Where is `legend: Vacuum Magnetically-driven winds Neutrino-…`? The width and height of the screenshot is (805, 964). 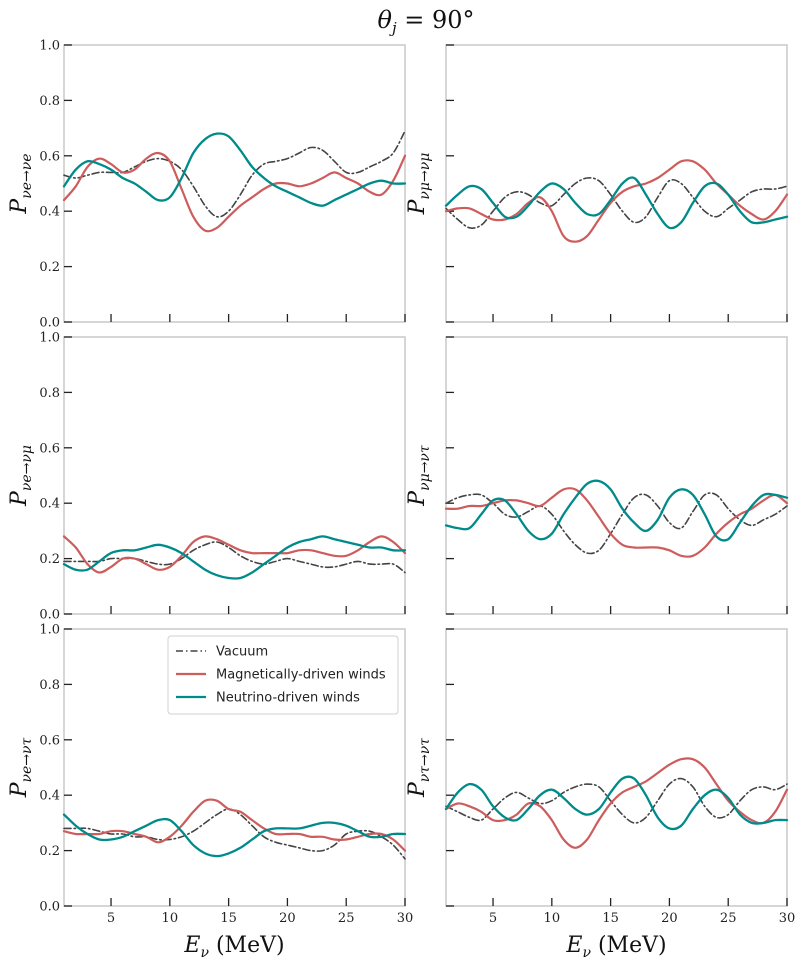 legend: Vacuum Magnetically-driven winds Neutrino-… is located at coordinates (283, 675).